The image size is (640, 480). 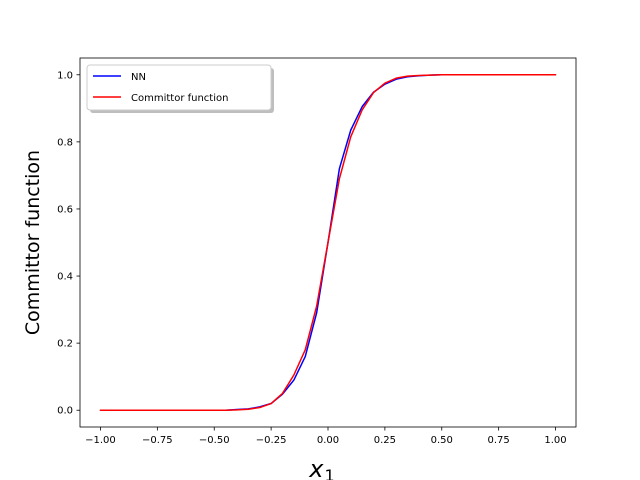 I want to click on x-tick-label: 0.25, so click(x=385, y=440).